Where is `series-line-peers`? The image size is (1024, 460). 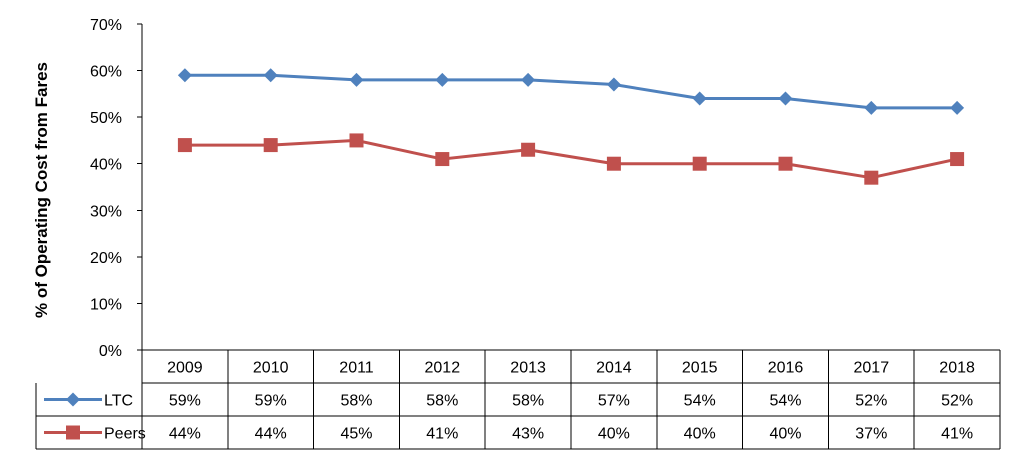 series-line-peers is located at coordinates (571, 159).